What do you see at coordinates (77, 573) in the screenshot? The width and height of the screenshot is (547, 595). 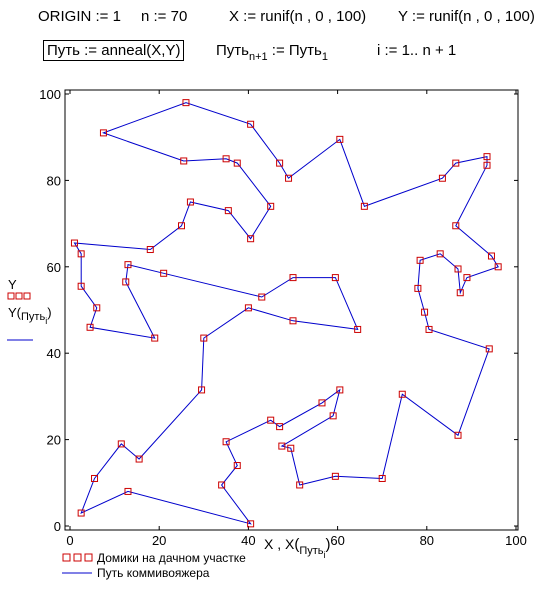 I see `legend-line-sample` at bounding box center [77, 573].